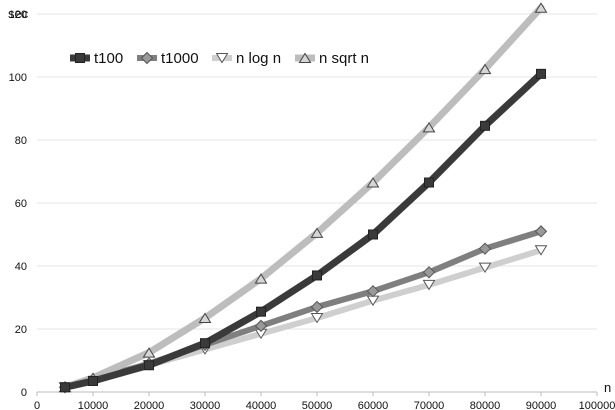 This screenshot has width=615, height=410. I want to click on y-axis-label: sec, so click(18, 13).